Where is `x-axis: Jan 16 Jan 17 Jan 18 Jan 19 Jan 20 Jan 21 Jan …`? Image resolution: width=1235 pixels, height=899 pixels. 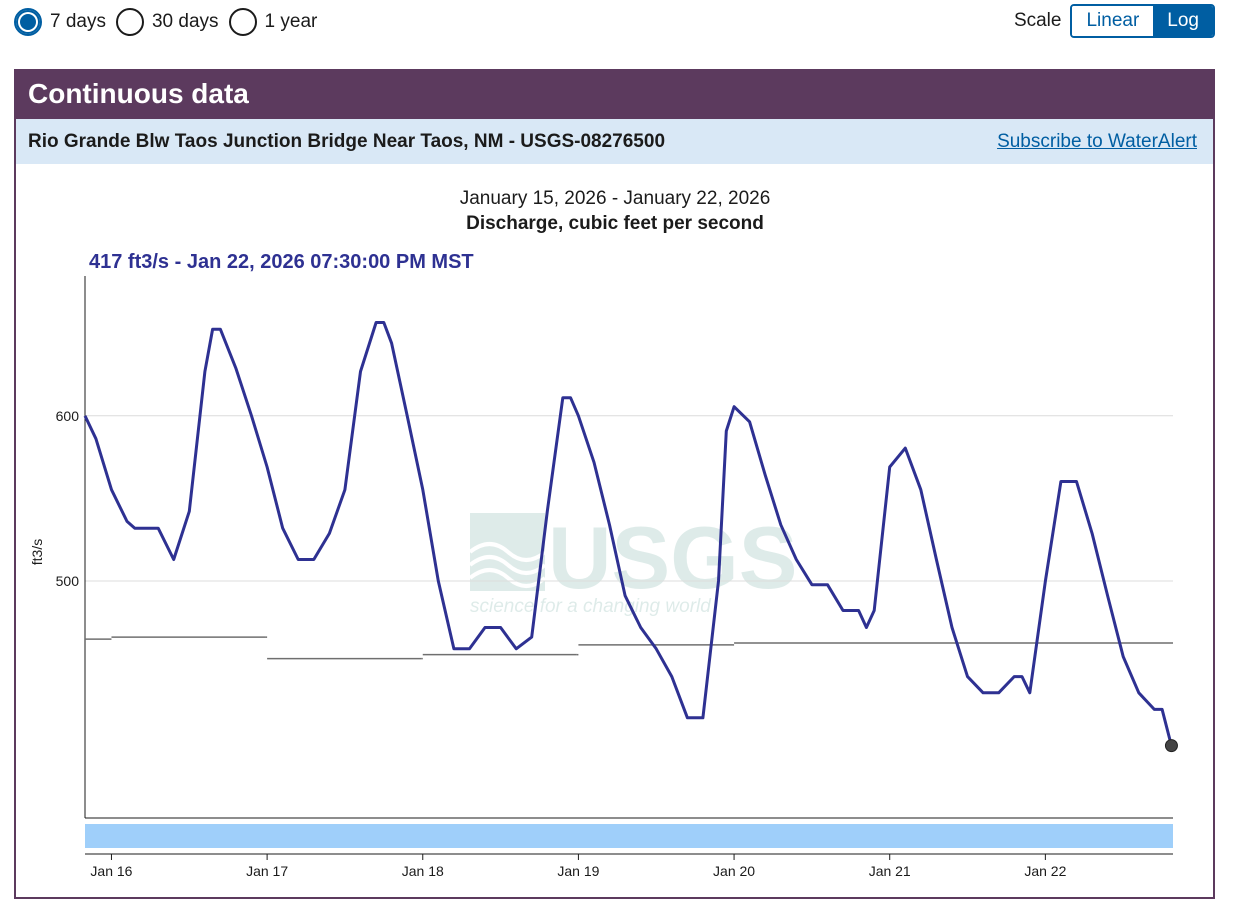
x-axis: Jan 16 Jan 17 Jan 18 Jan 19 Jan 20 Jan 21 Jan … is located at coordinates (629, 866).